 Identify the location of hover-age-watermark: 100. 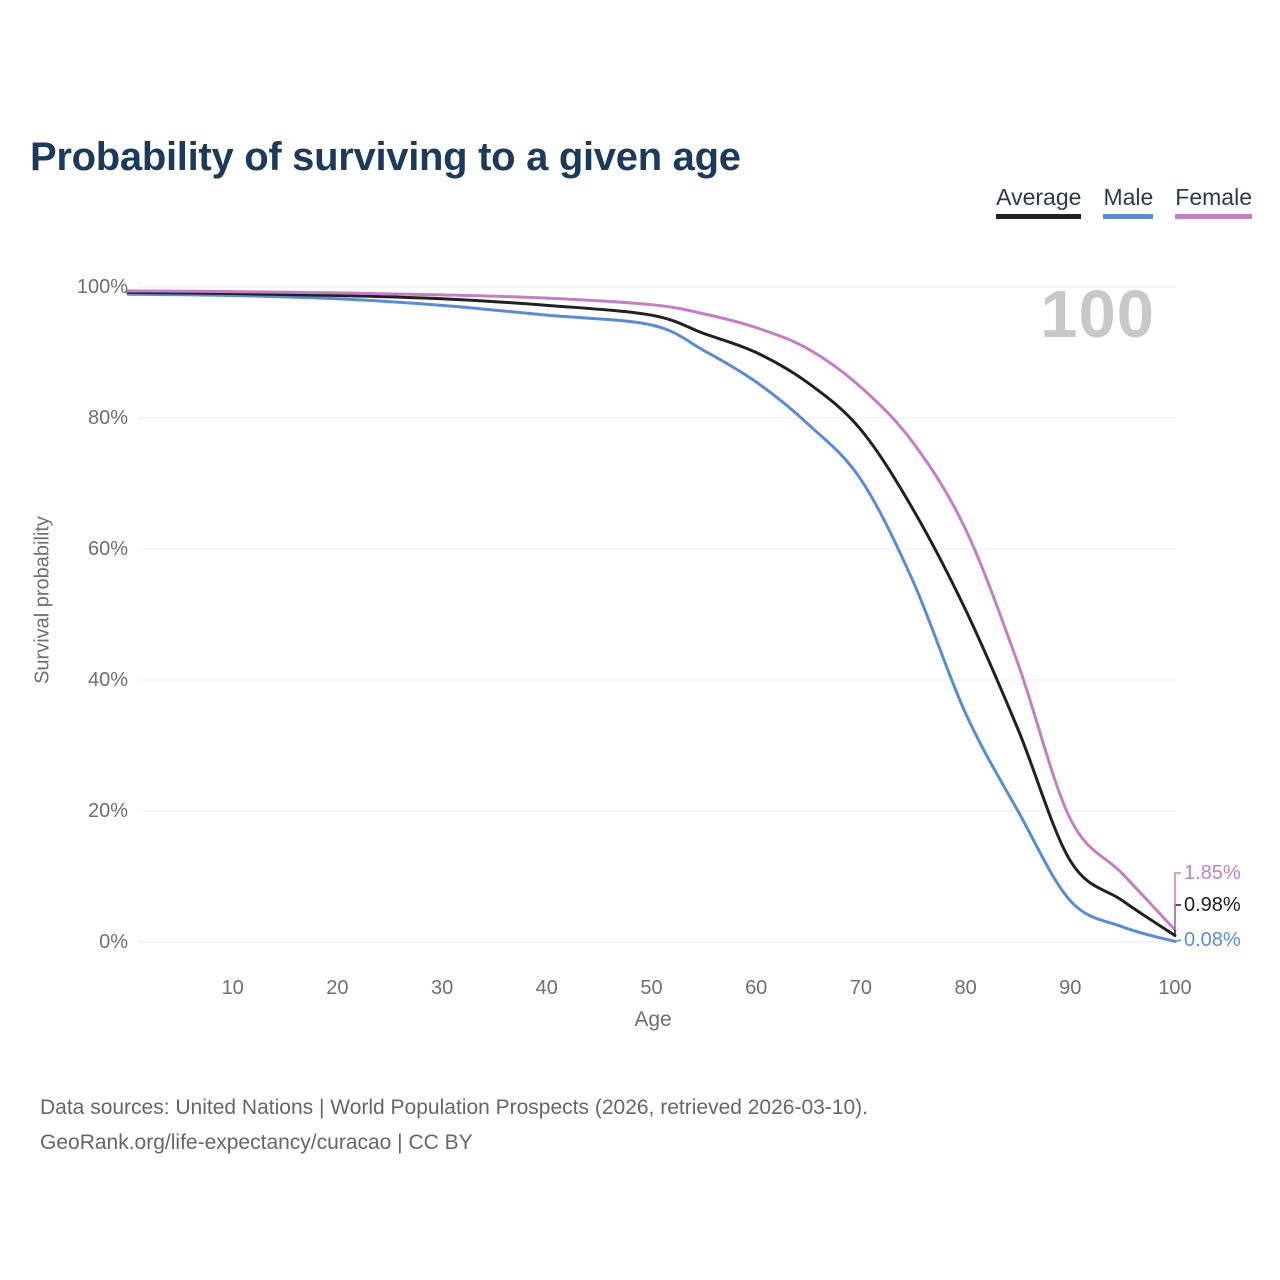
(1097, 314).